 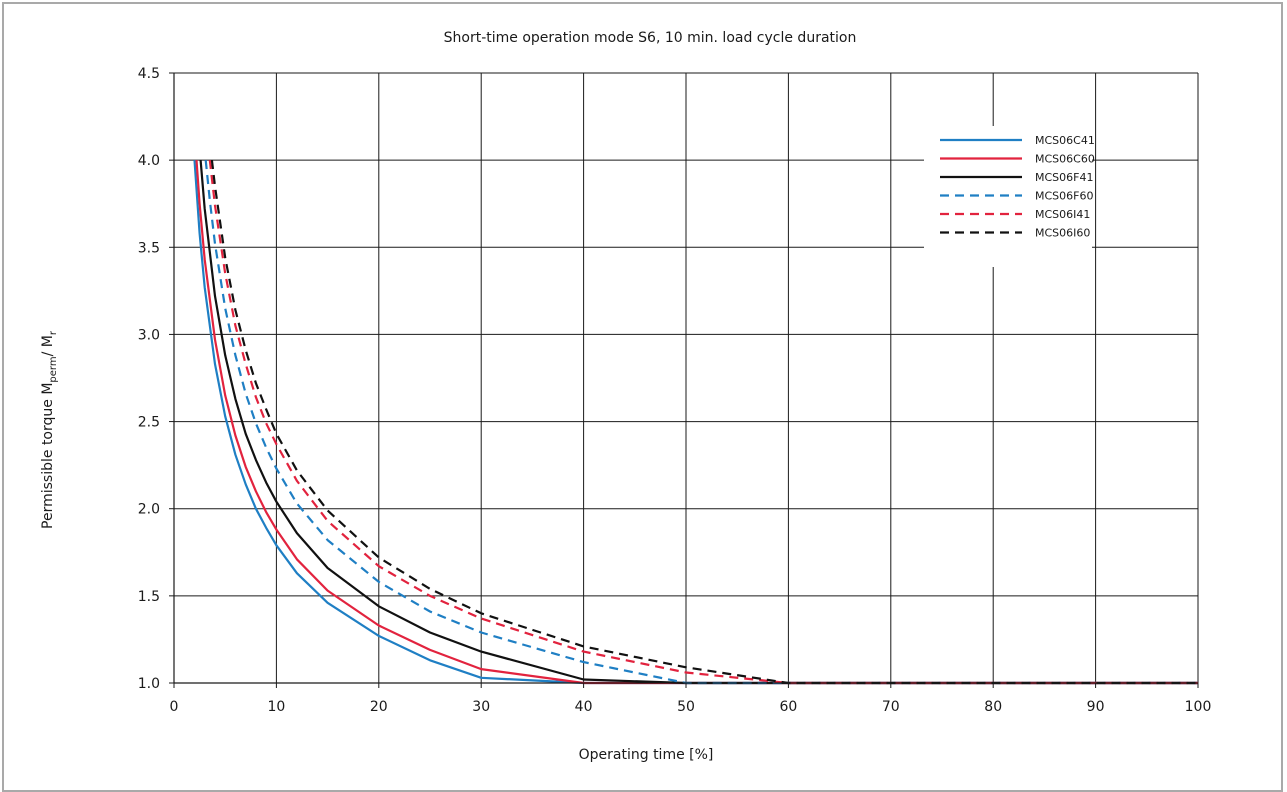 What do you see at coordinates (53, 332) in the screenshot?
I see `y-axis-label-sub2: r` at bounding box center [53, 332].